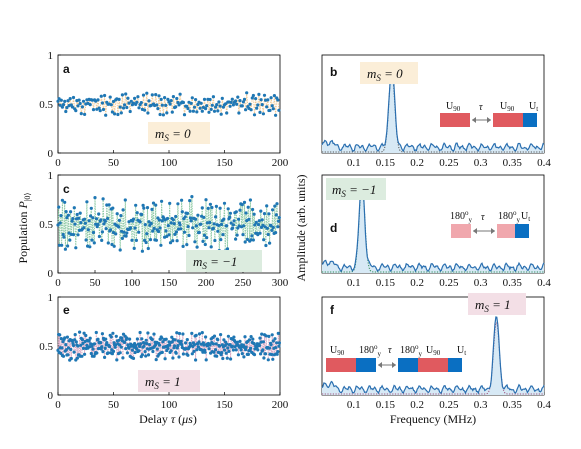 Image resolution: width=581 pixels, height=449 pixels. What do you see at coordinates (449, 405) in the screenshot?
I see `x-tick-label: 0.25` at bounding box center [449, 405].